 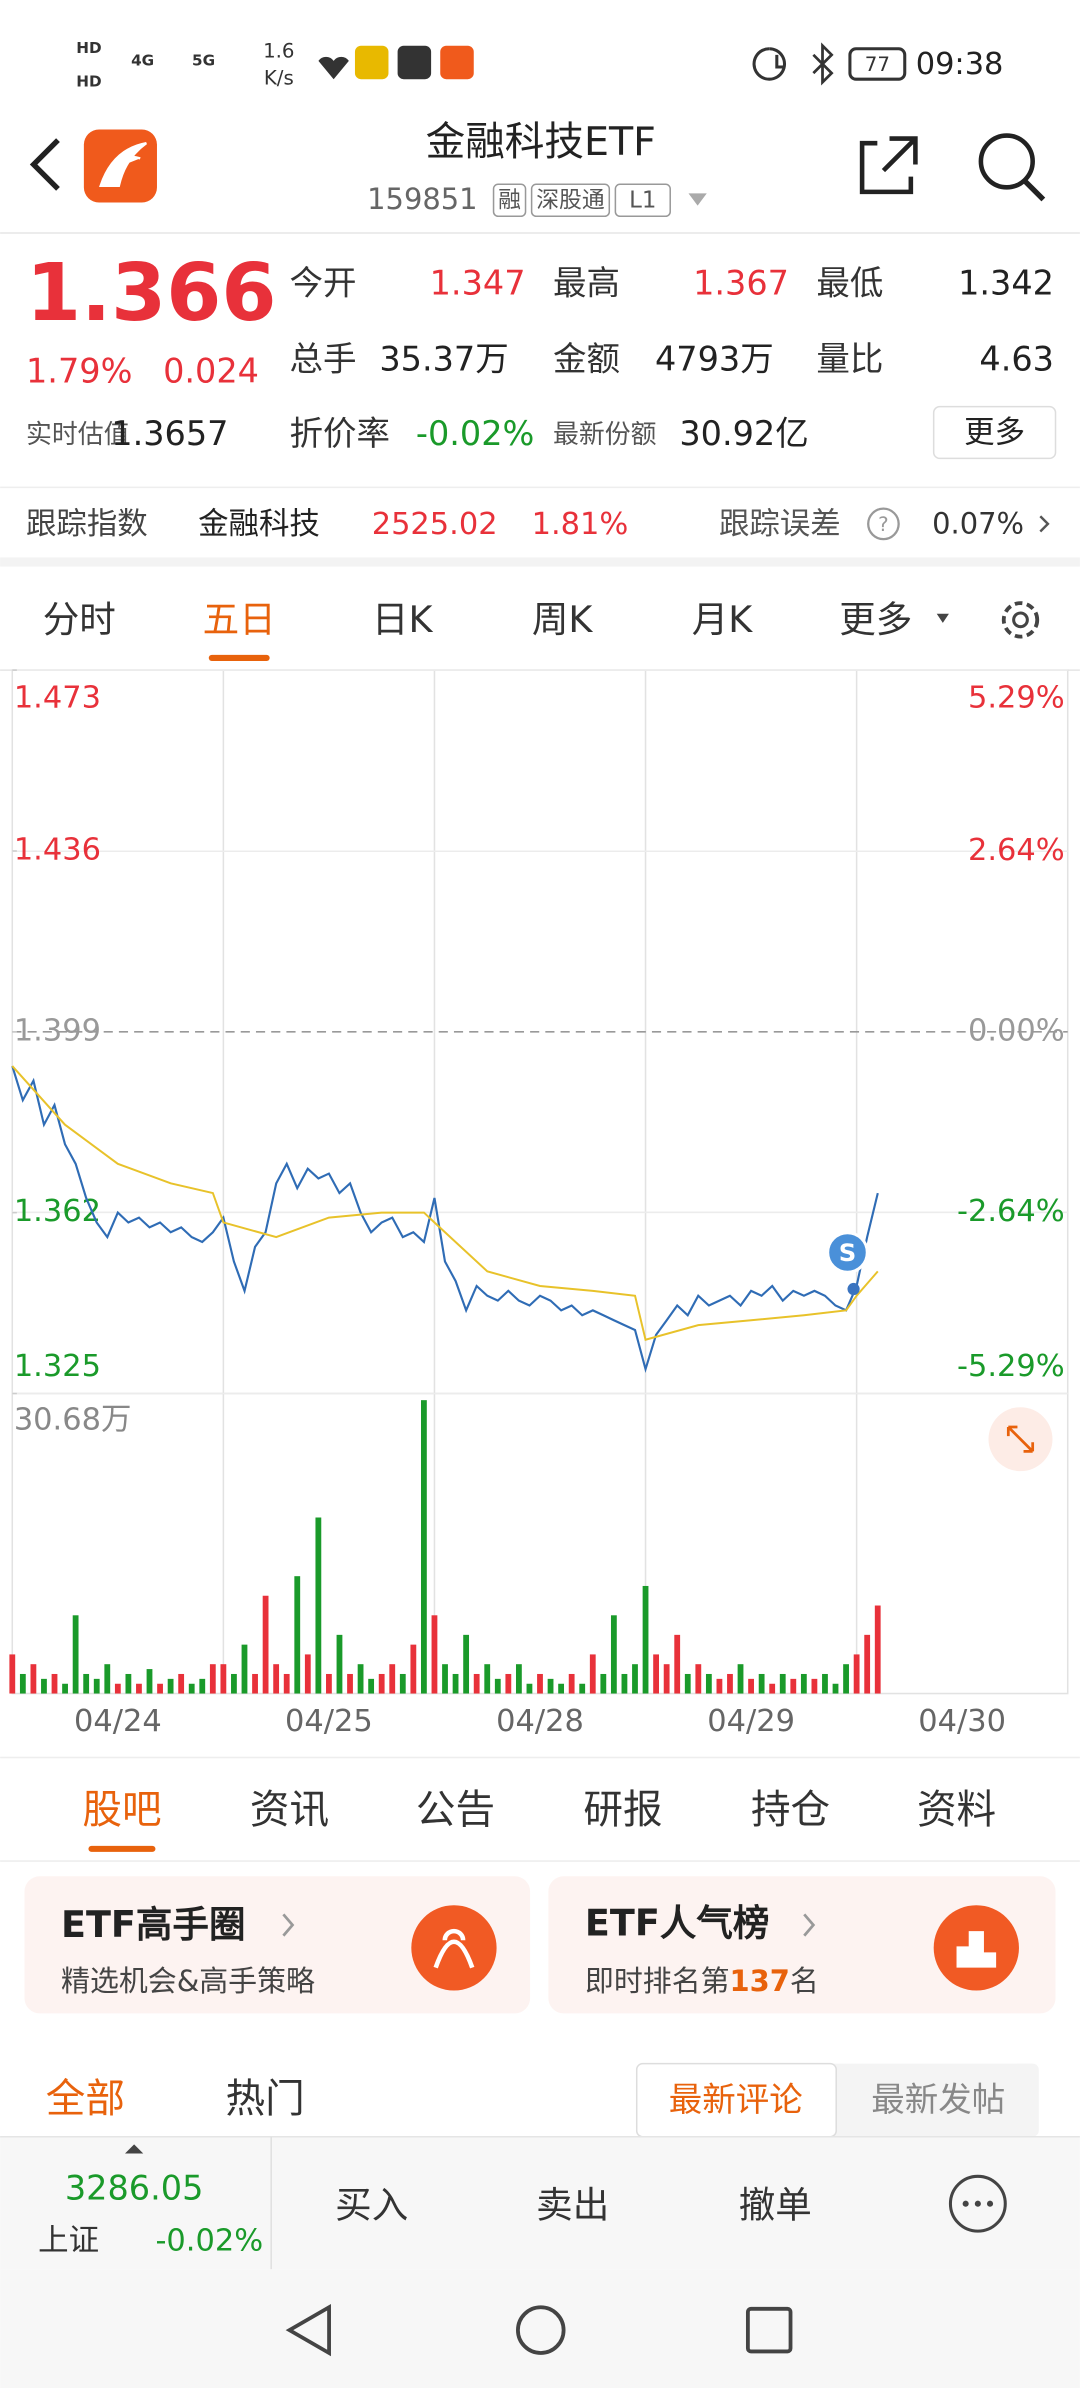 What do you see at coordinates (134, 2188) in the screenshot?
I see `index-value: 3286.05` at bounding box center [134, 2188].